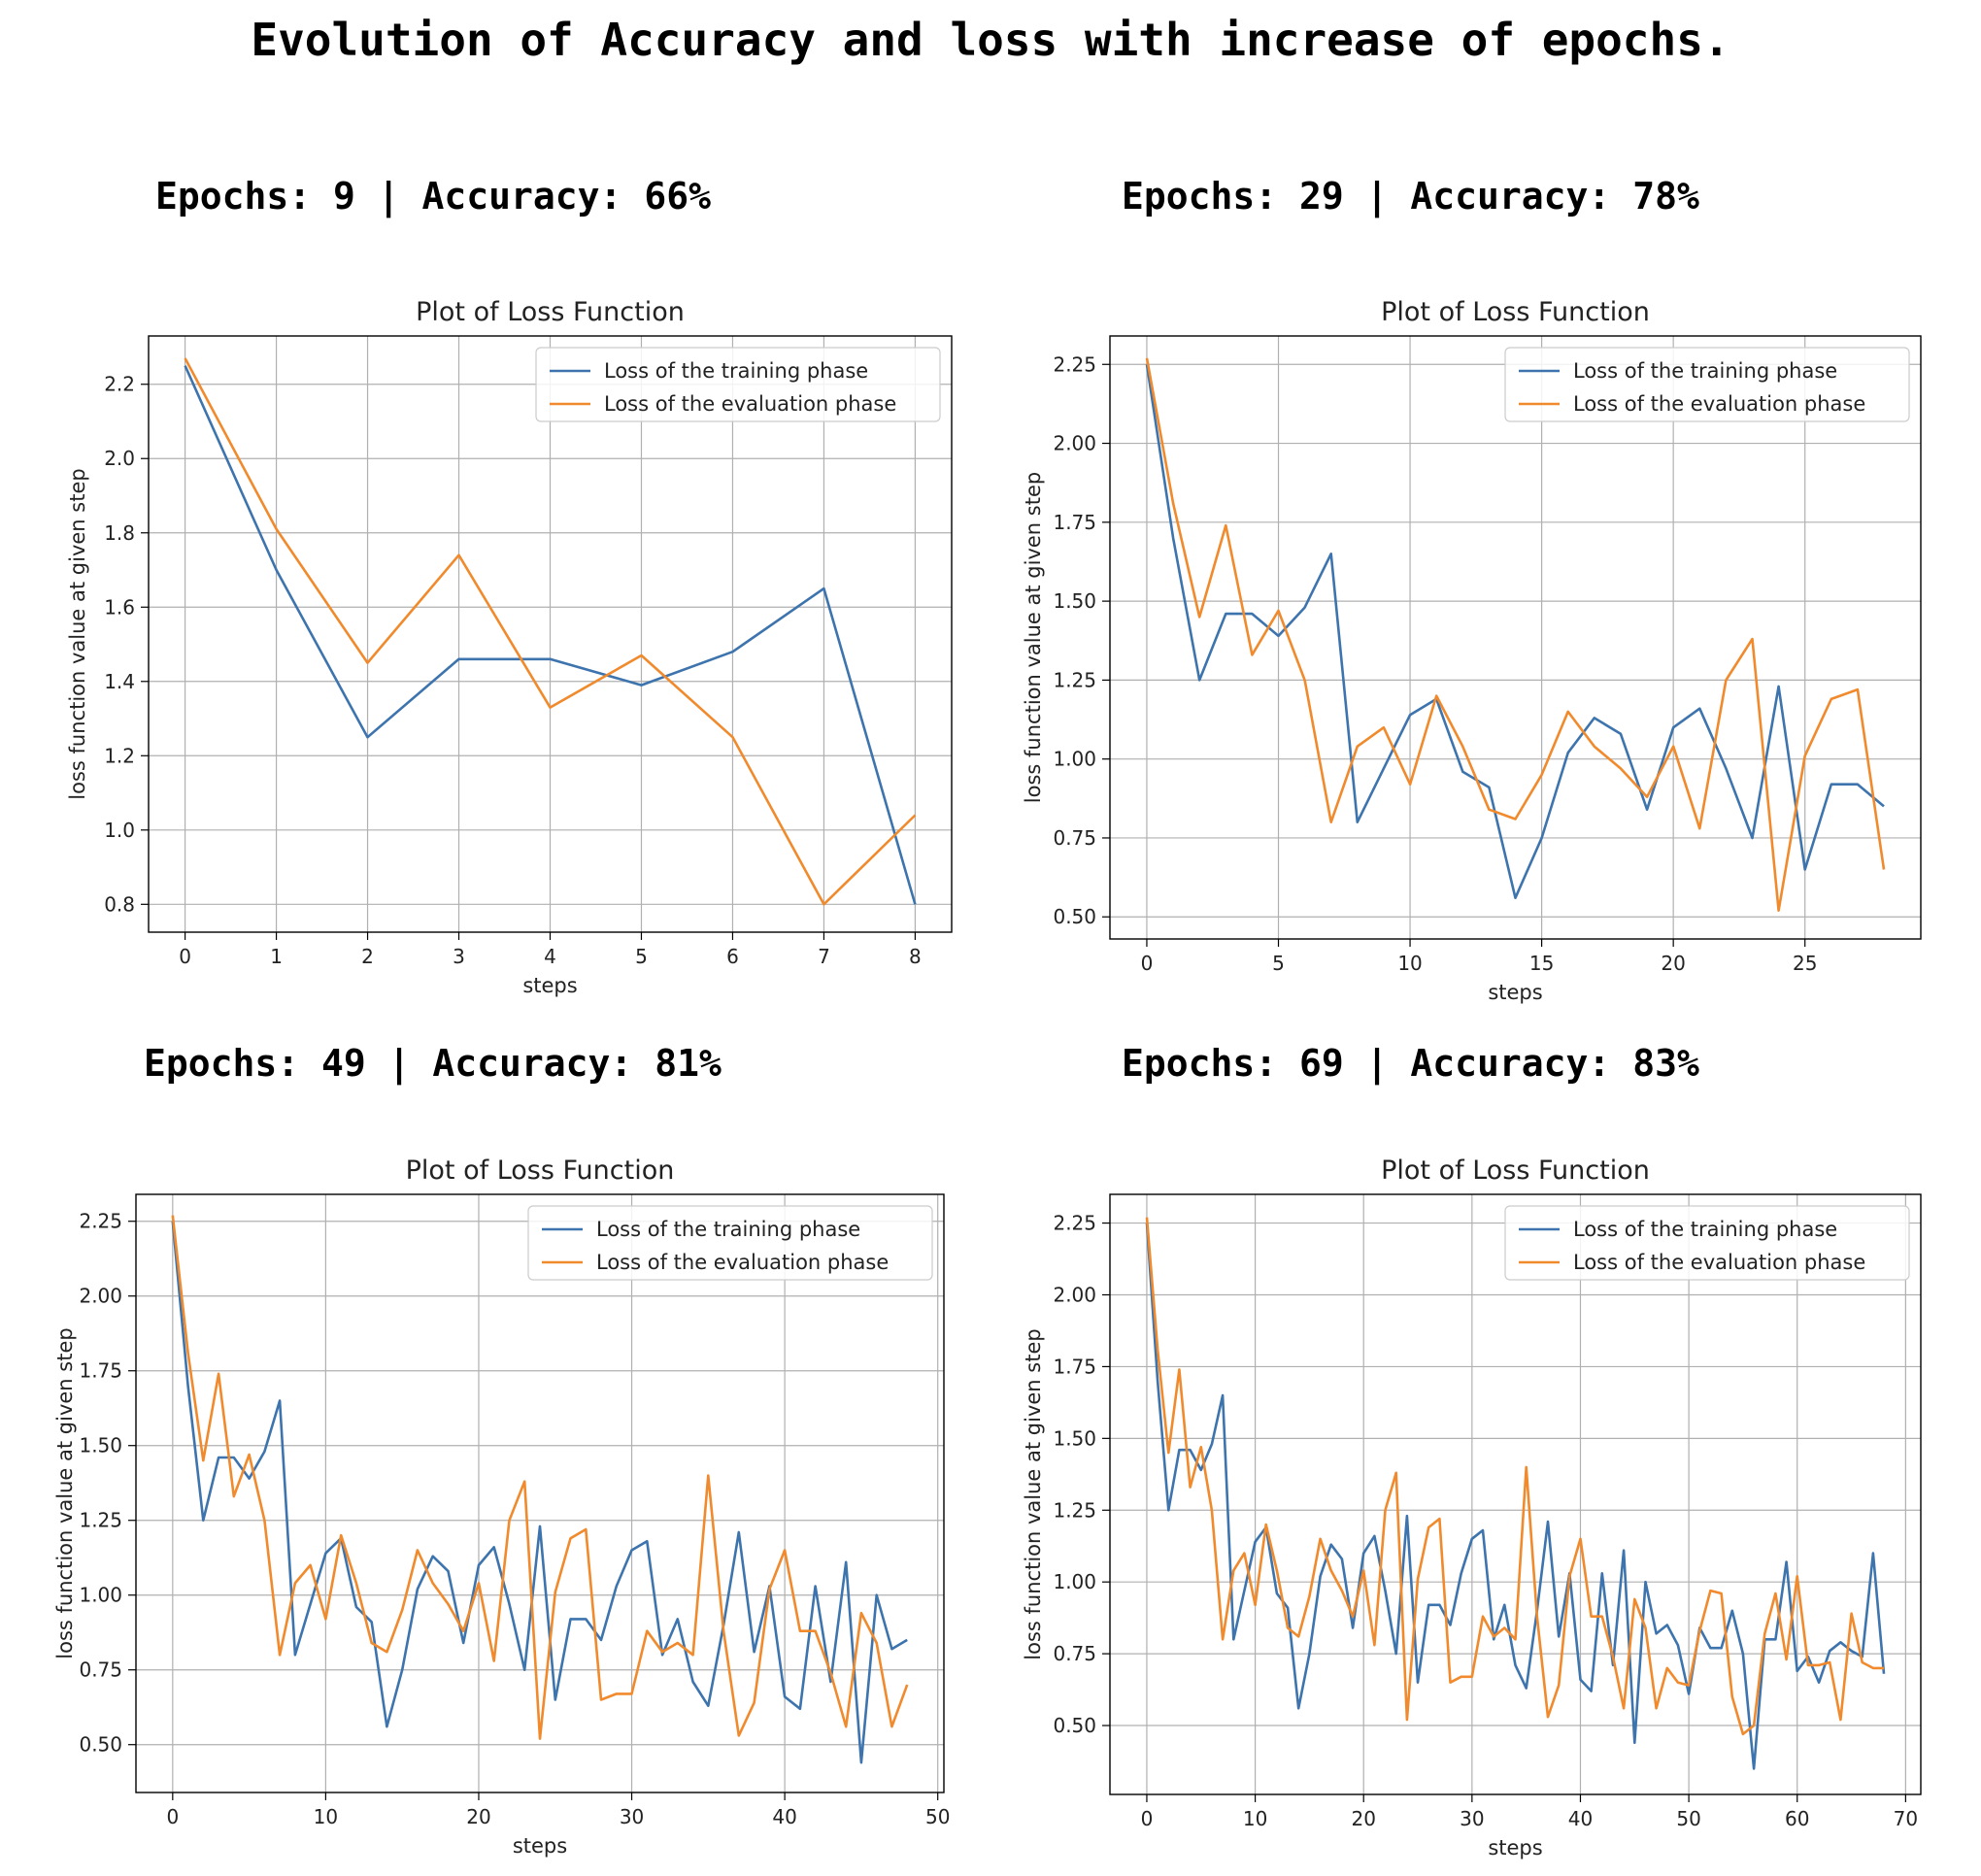  Describe the element at coordinates (433, 1063) in the screenshot. I see `panel-heading-3: Epochs: 49 | Accuracy: 81%` at that location.